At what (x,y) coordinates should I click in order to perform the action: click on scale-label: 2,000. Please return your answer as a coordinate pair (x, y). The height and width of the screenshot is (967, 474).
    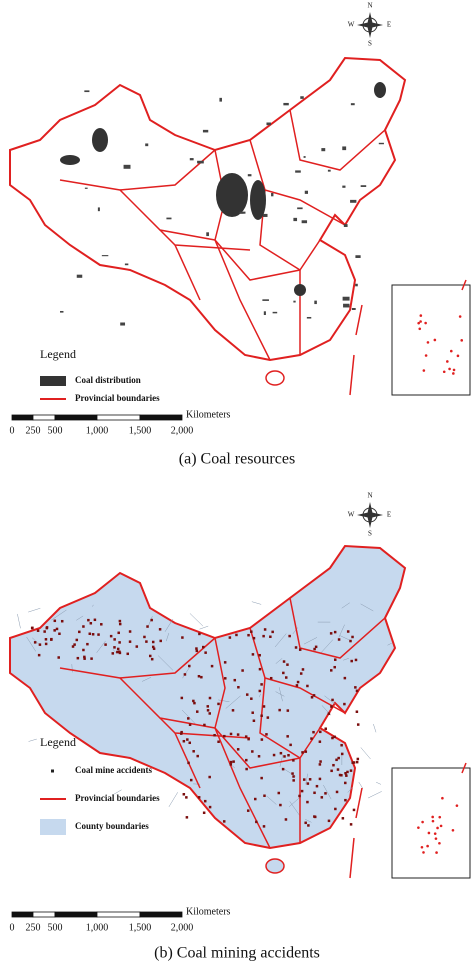
    Looking at the image, I should click on (182, 927).